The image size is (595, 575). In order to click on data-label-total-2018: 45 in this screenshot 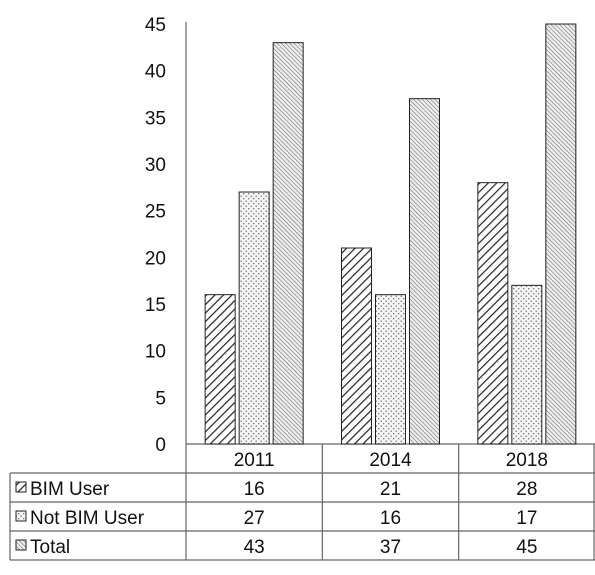, I will do `click(526, 547)`.